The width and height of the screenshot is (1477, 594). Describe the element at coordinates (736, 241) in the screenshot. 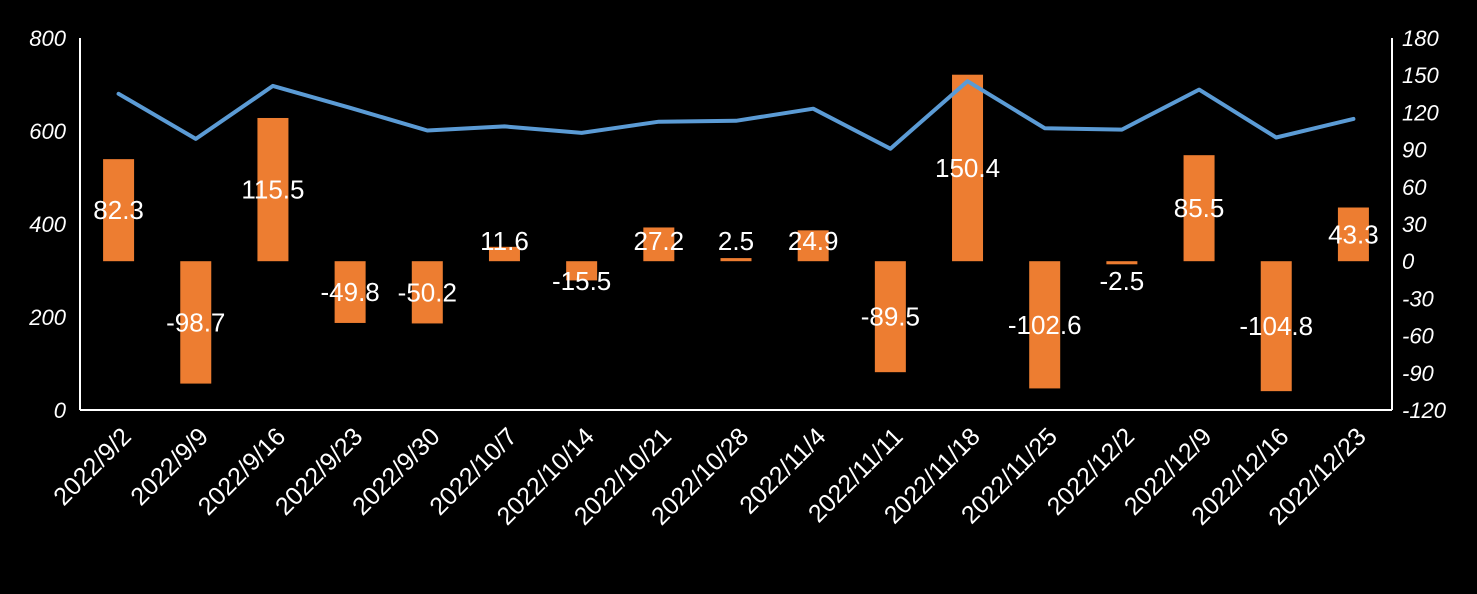

I see `data-label-2022/10/28: 2.5` at that location.